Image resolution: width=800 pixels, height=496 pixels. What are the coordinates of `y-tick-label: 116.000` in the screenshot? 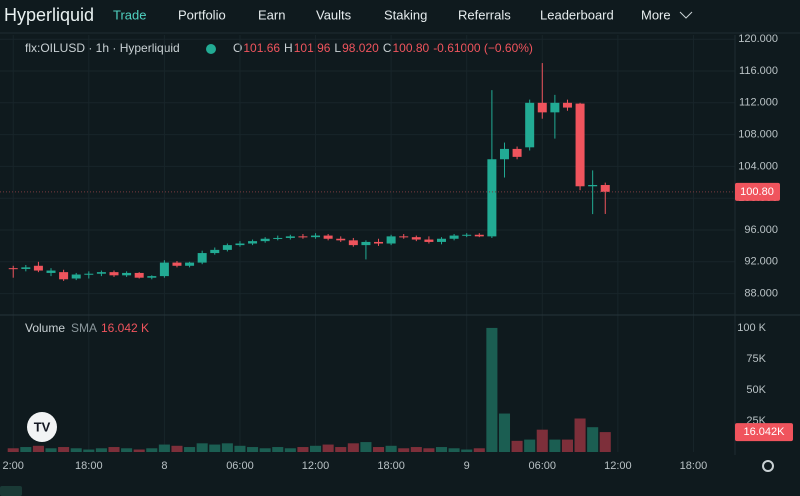 It's located at (758, 71).